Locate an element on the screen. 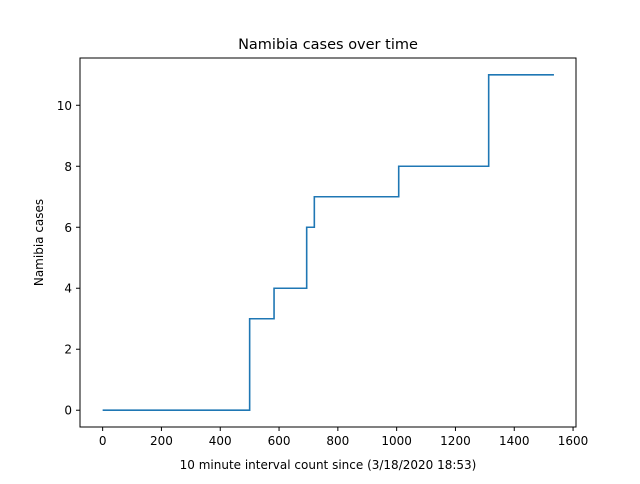 Image resolution: width=640 pixels, height=484 pixels. x-tick-label: 400 is located at coordinates (220, 441).